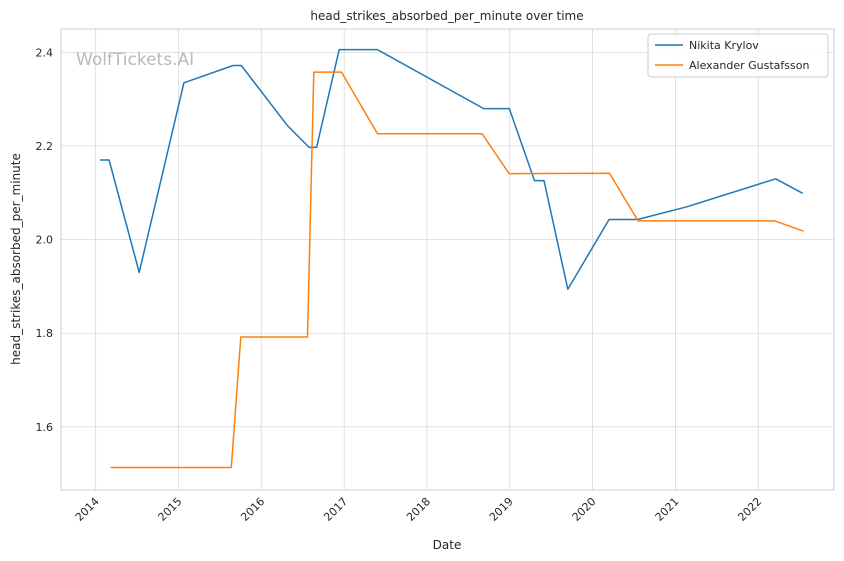 Image resolution: width=844 pixels, height=561 pixels. Describe the element at coordinates (16, 259) in the screenshot. I see `y-axis-label: head_strikes_absorbed_per_minute` at that location.